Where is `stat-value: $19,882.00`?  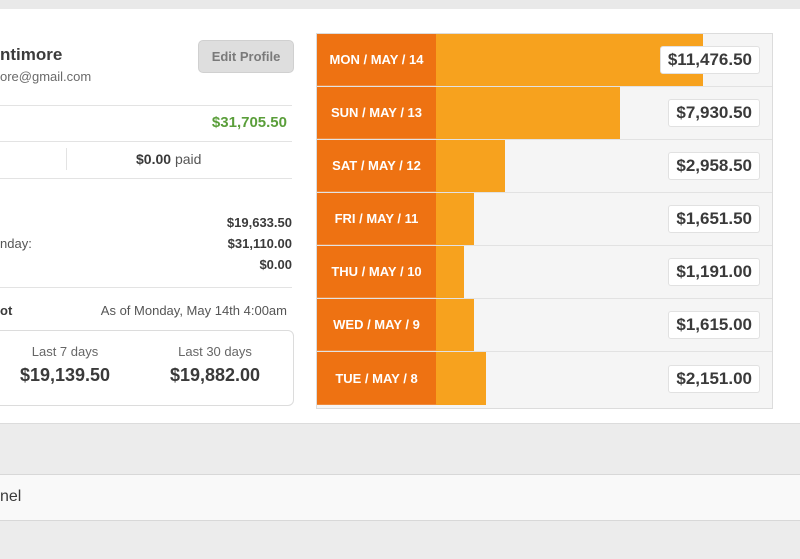 stat-value: $19,882.00 is located at coordinates (215, 375).